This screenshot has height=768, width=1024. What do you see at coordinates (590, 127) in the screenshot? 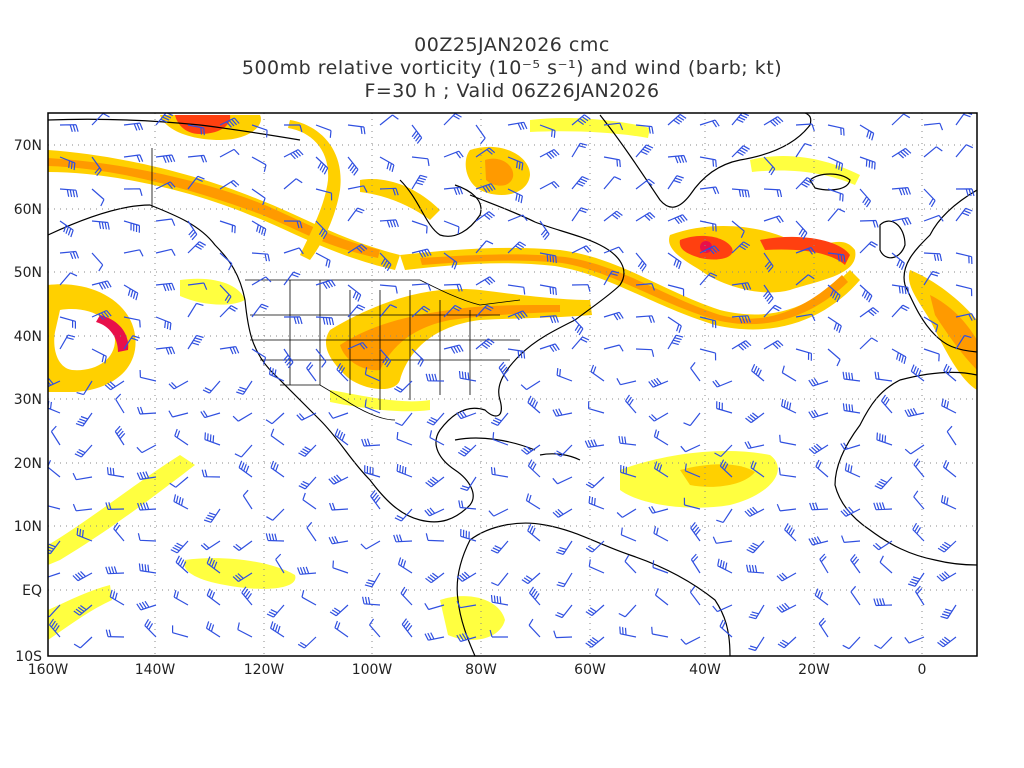
I see `vort-arctic-n` at bounding box center [590, 127].